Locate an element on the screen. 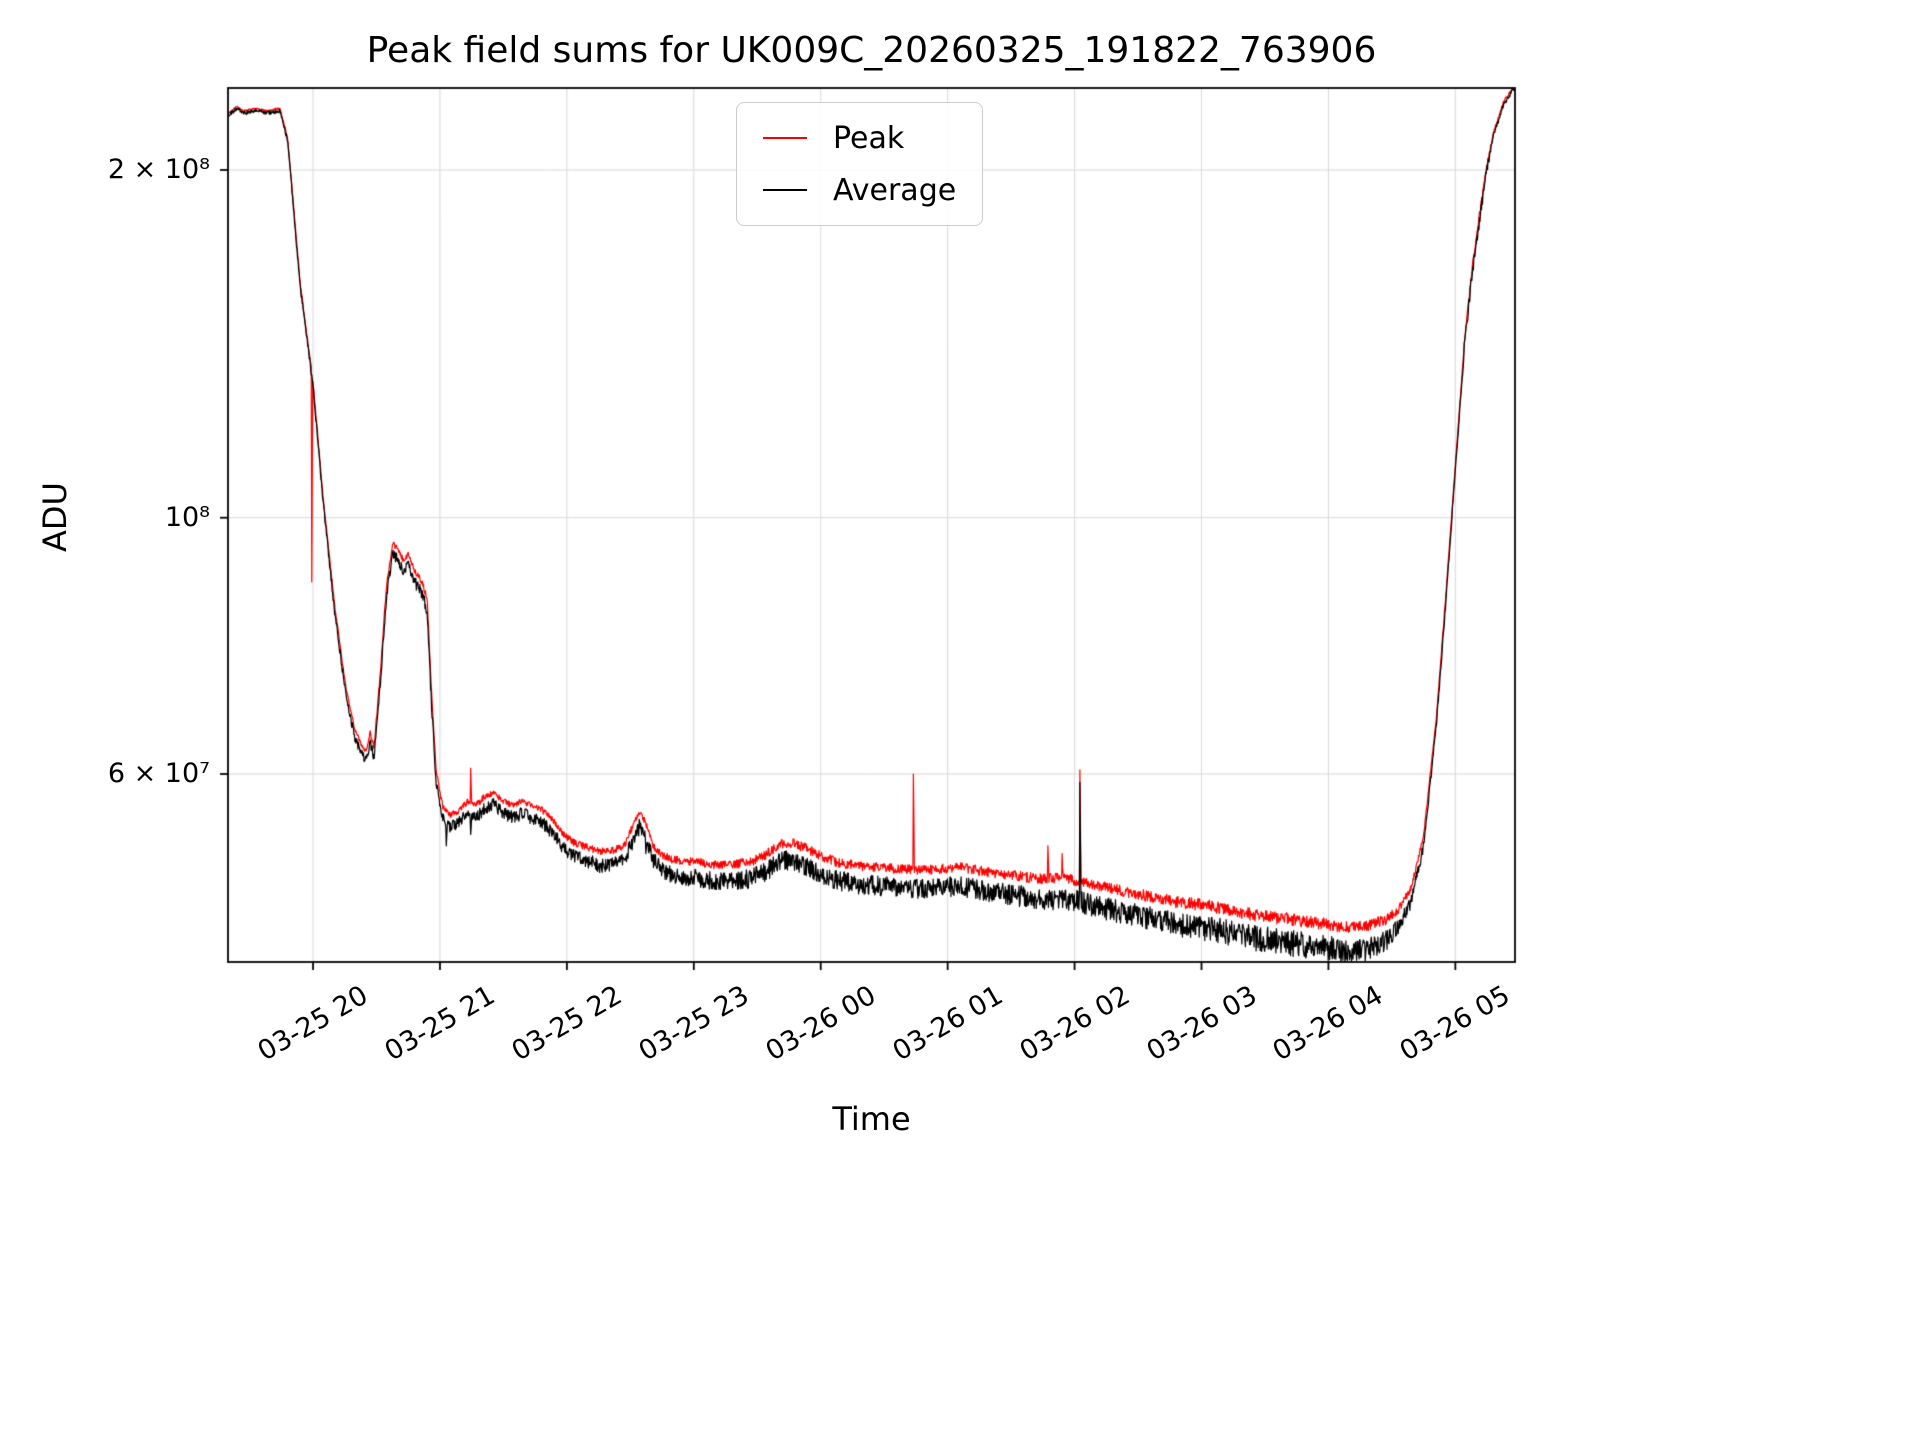  legend: Peak Average is located at coordinates (860, 164).